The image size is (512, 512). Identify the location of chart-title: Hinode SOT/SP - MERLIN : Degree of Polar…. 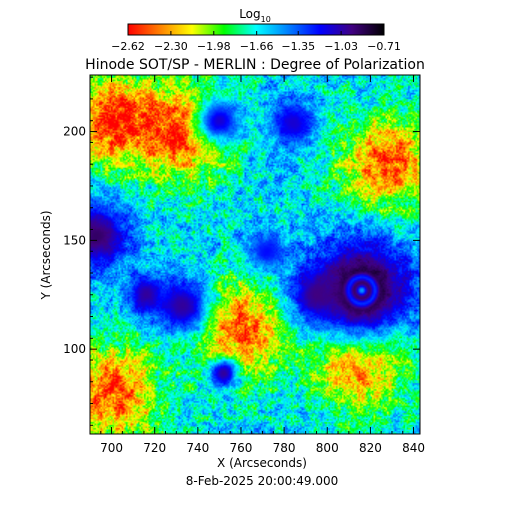
(255, 65).